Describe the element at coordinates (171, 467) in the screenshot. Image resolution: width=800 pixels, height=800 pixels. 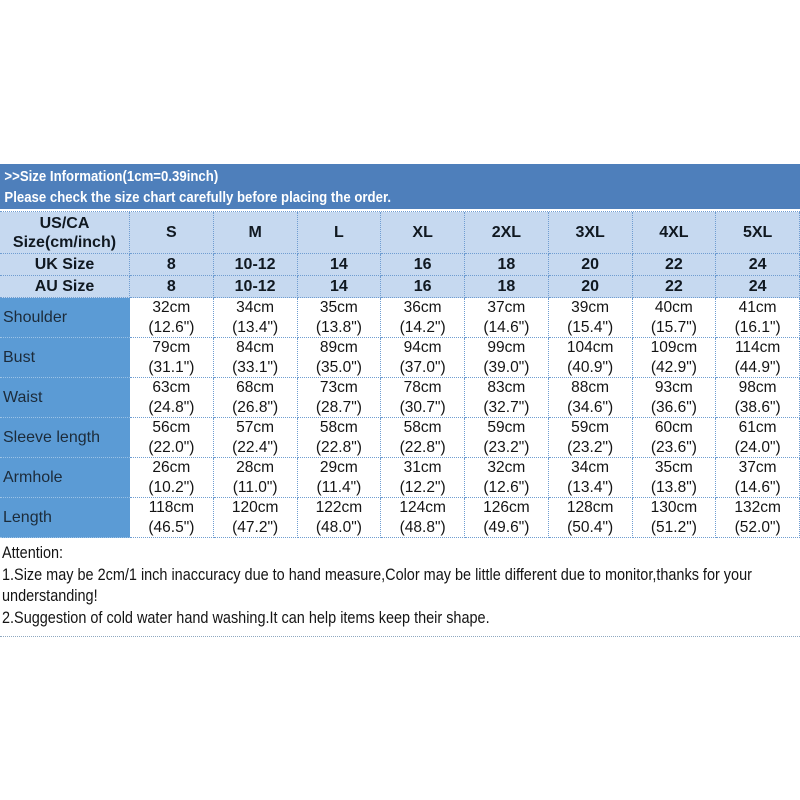
I see `measurement-value-cell-text: 26cm` at that location.